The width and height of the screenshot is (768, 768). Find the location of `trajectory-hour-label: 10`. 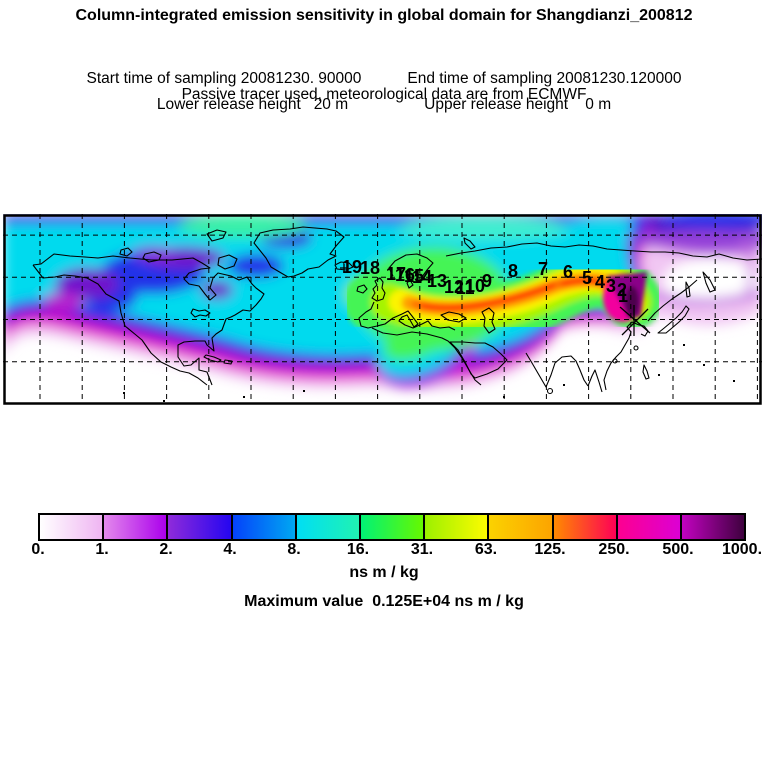

trajectory-hour-label: 10 is located at coordinates (475, 286).